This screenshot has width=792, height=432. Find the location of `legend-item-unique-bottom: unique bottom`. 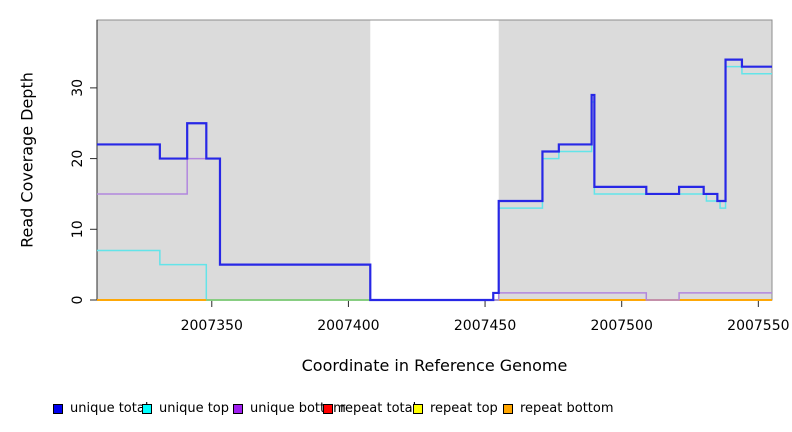

legend-item-unique-bottom: unique bottom is located at coordinates (289, 409).